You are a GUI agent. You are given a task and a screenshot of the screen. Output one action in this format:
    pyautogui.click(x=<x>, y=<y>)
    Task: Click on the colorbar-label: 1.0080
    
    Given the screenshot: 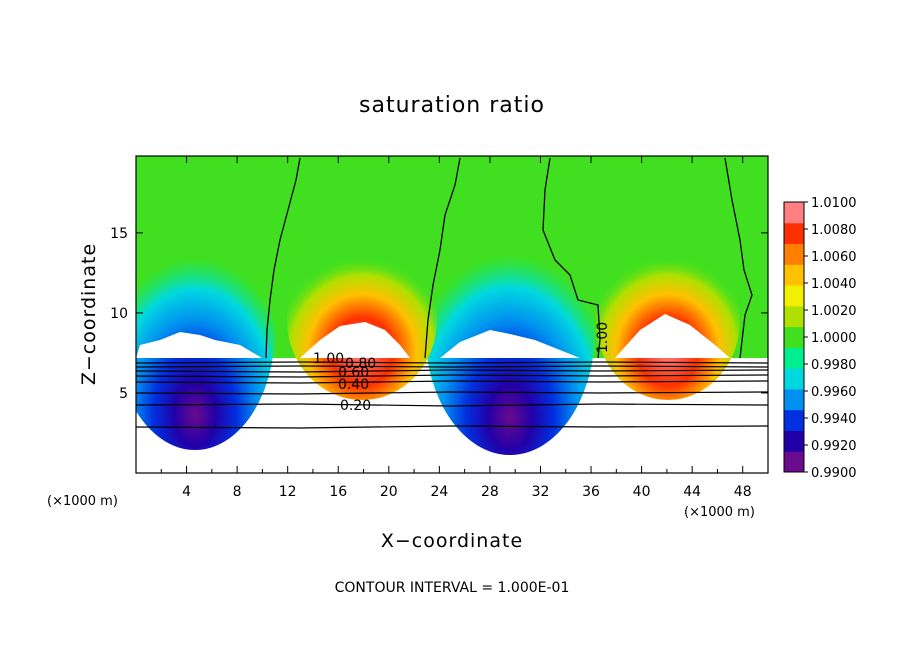 What is the action you would take?
    pyautogui.click(x=834, y=230)
    